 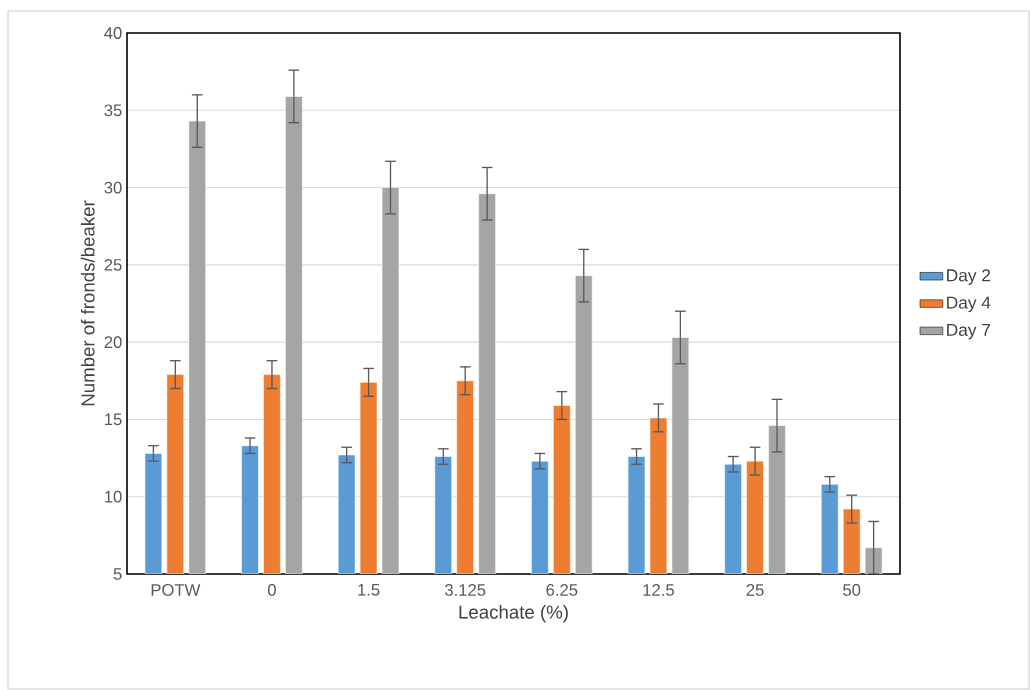 What do you see at coordinates (969, 304) in the screenshot?
I see `legend-label: Day 4` at bounding box center [969, 304].